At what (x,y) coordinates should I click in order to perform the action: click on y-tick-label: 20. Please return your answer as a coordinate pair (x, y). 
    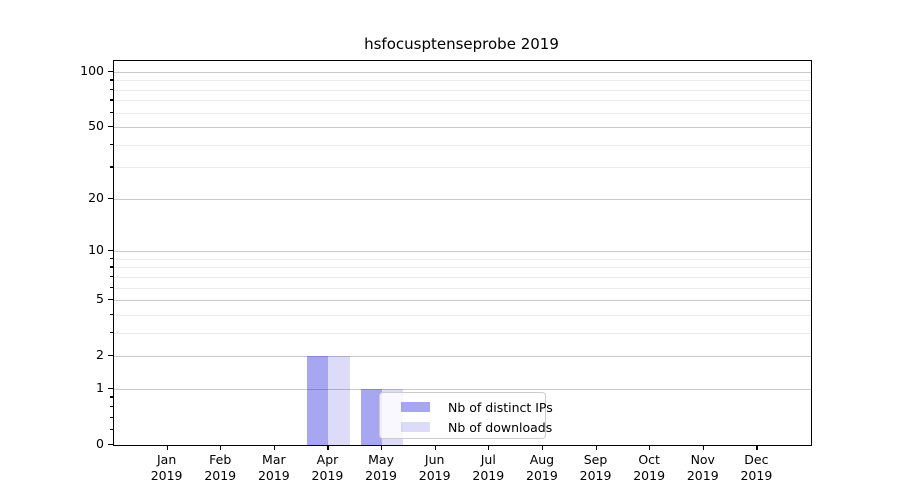
    Looking at the image, I should click on (96, 197).